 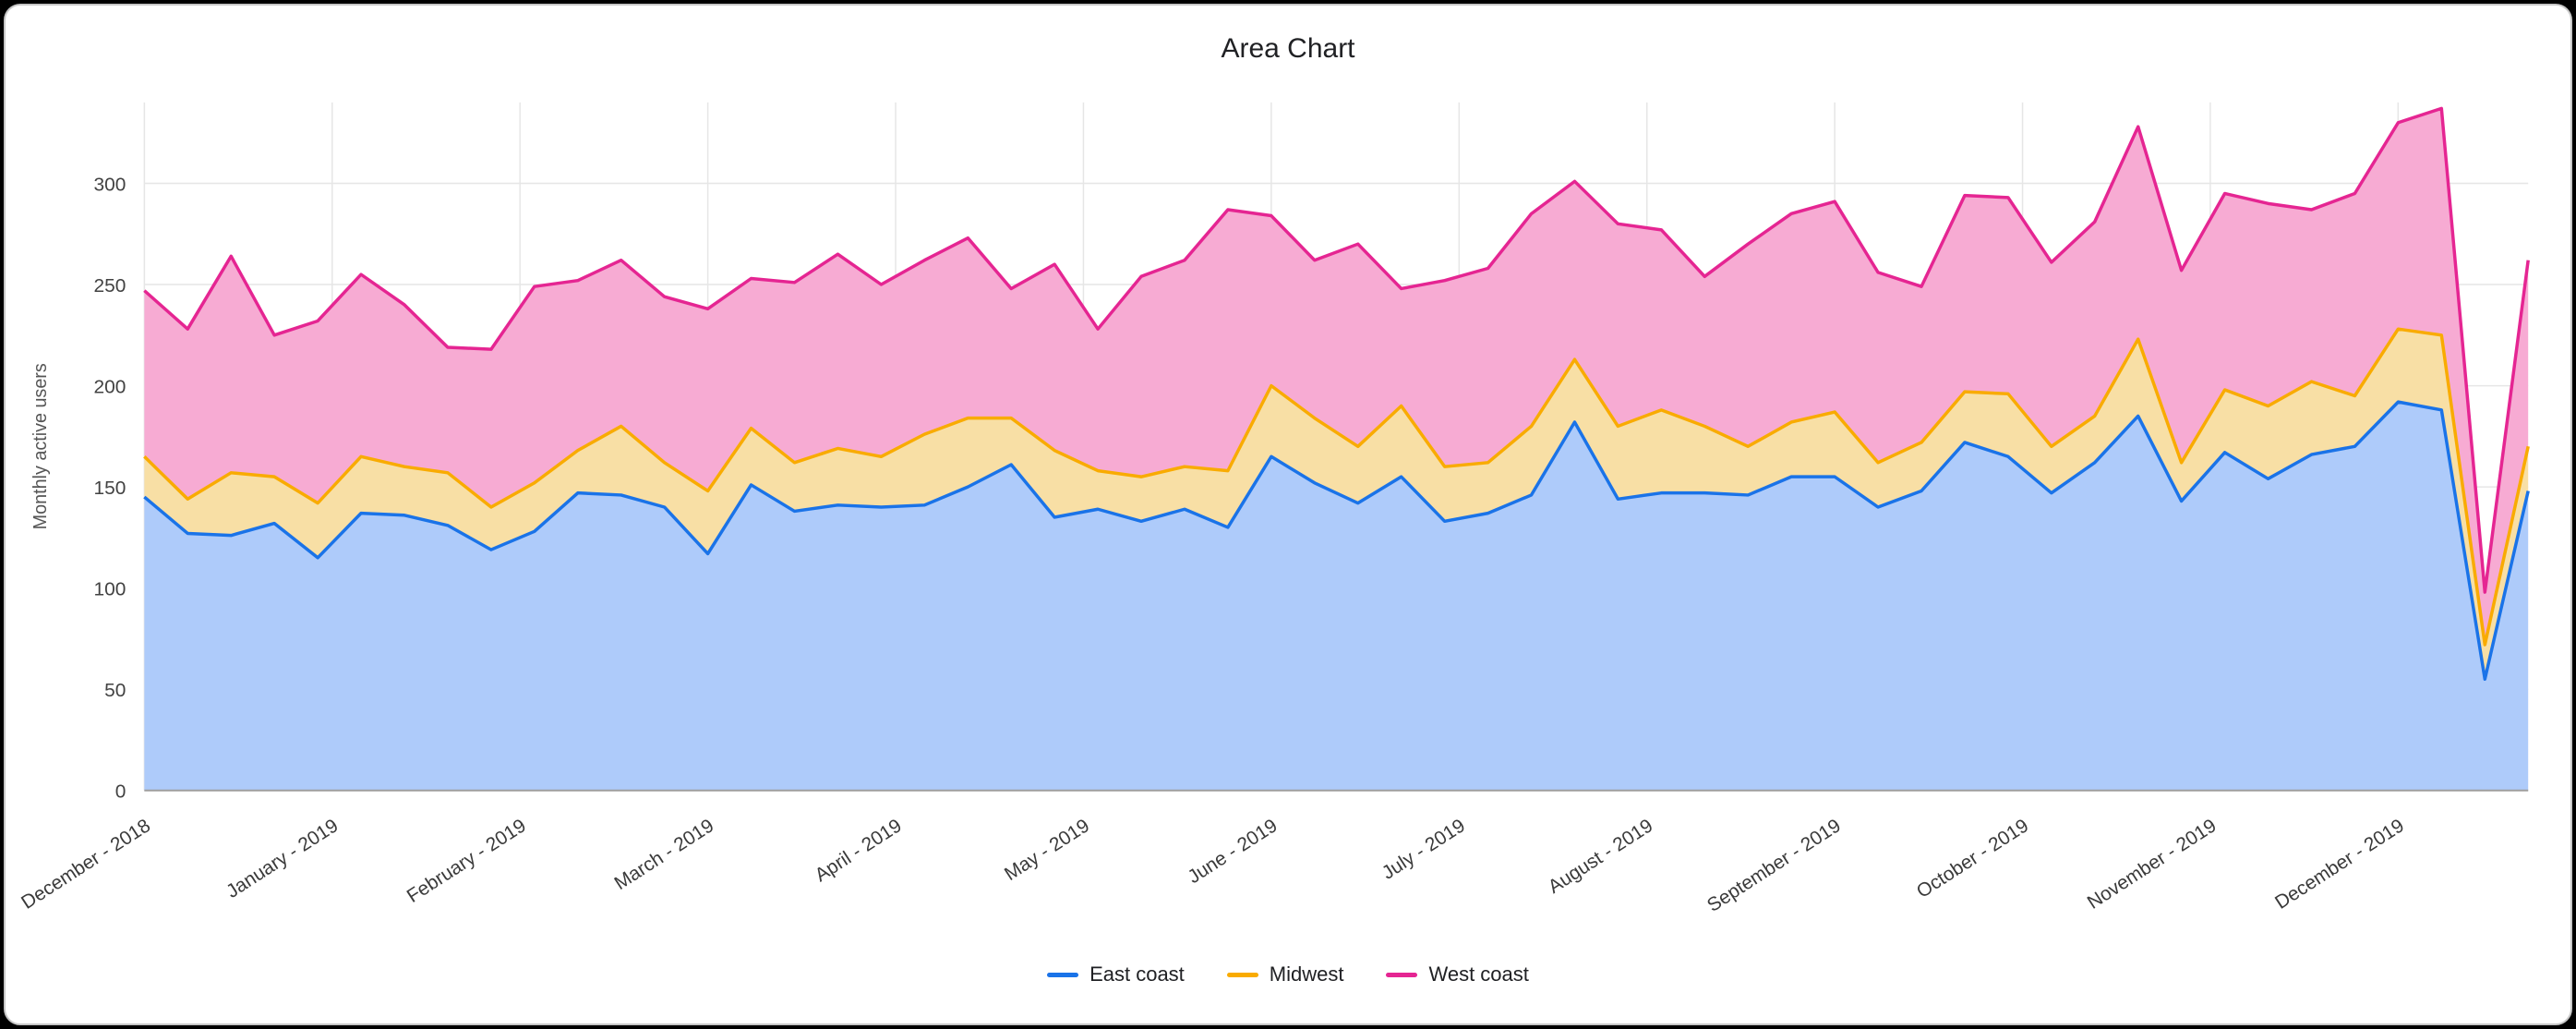 What do you see at coordinates (1402, 974) in the screenshot?
I see `legend-swatch-west-coast-icon` at bounding box center [1402, 974].